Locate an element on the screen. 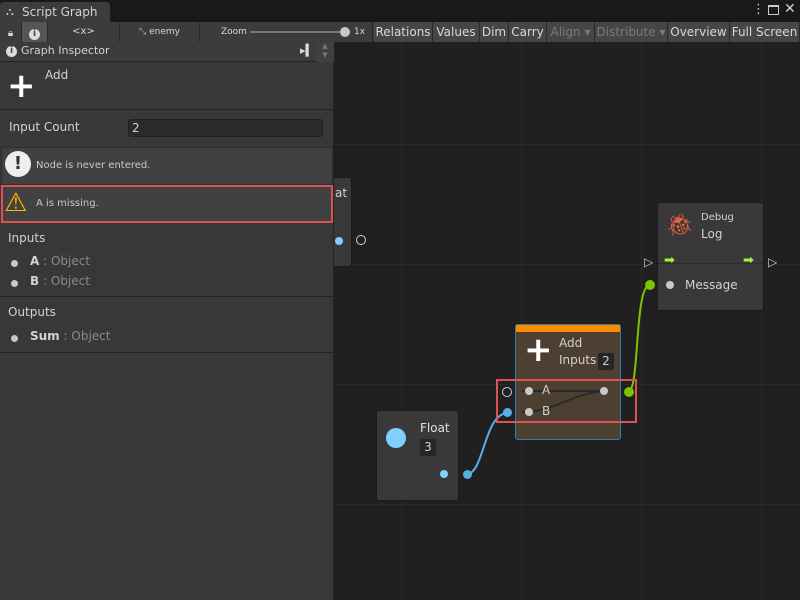 The height and width of the screenshot is (600, 800). node-header: + Add is located at coordinates (167, 86).